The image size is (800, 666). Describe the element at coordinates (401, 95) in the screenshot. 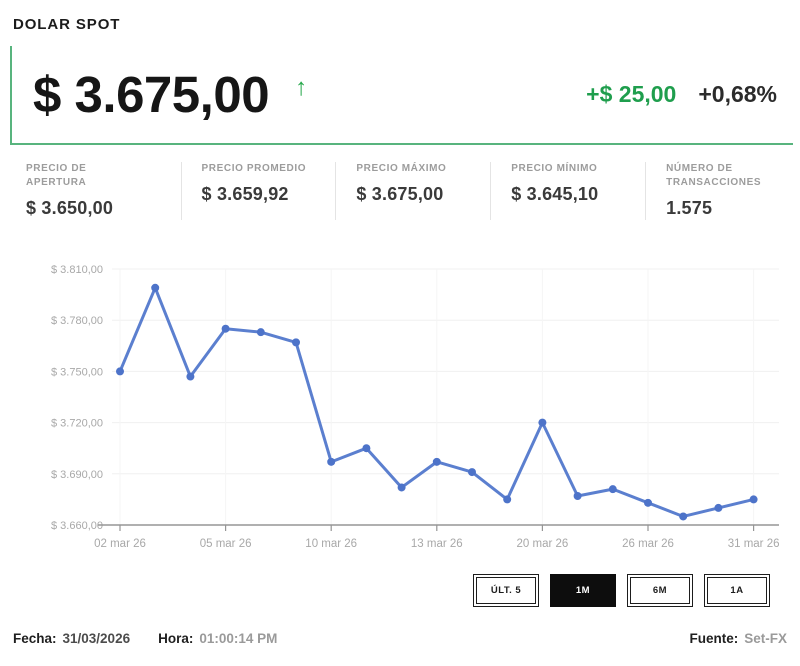

I see `price-panel: $ 3.675,00 ↑ +$ 25,00 +0,68%` at that location.